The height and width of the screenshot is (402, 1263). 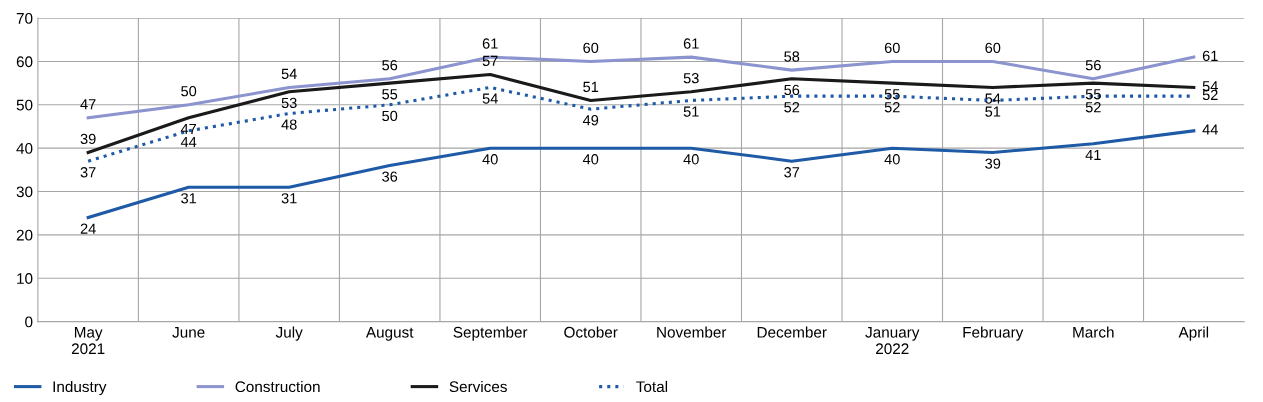 What do you see at coordinates (24, 148) in the screenshot?
I see `y-tick-label: 40` at bounding box center [24, 148].